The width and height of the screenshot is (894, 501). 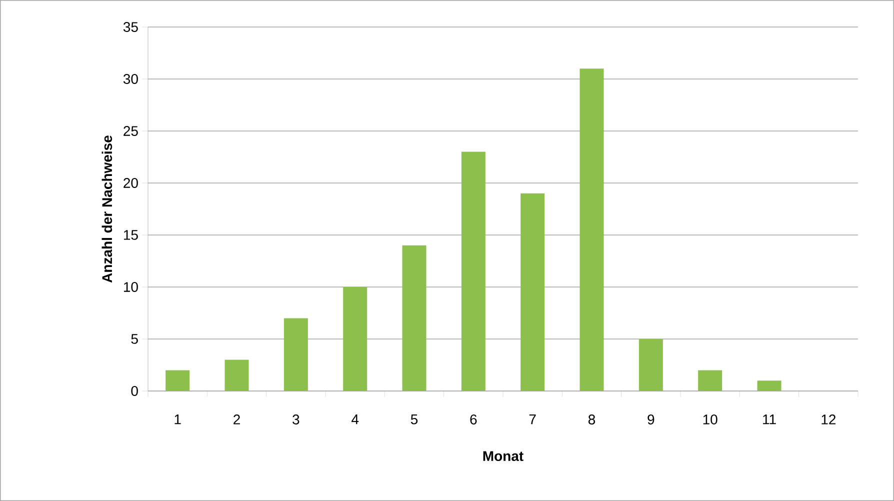 I want to click on x-tick-label: 6, so click(x=473, y=419).